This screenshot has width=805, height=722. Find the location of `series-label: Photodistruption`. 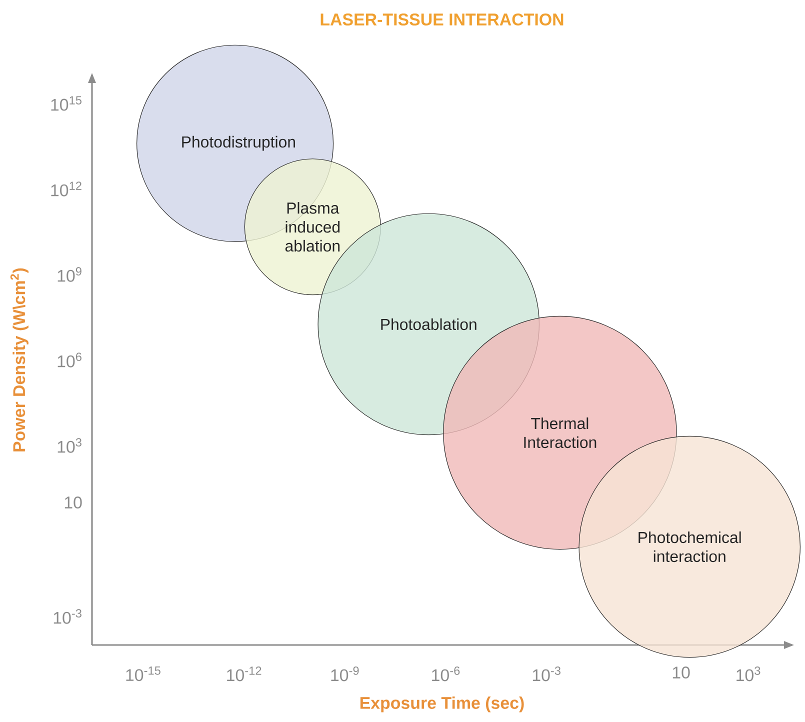

series-label: Photodistruption is located at coordinates (238, 143).